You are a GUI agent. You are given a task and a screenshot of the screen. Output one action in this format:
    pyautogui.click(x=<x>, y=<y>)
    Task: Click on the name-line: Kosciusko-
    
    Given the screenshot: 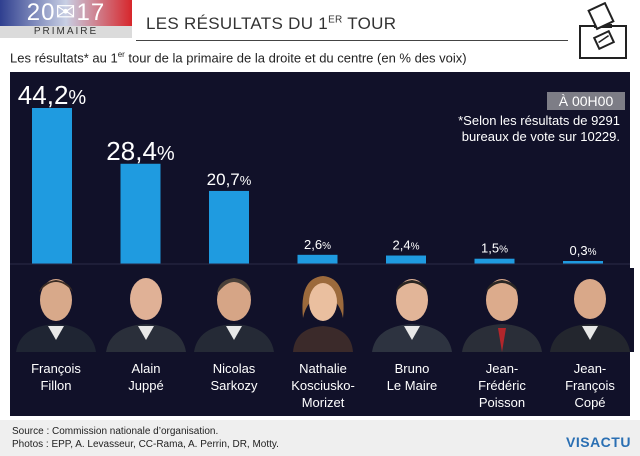 What is the action you would take?
    pyautogui.click(x=323, y=385)
    